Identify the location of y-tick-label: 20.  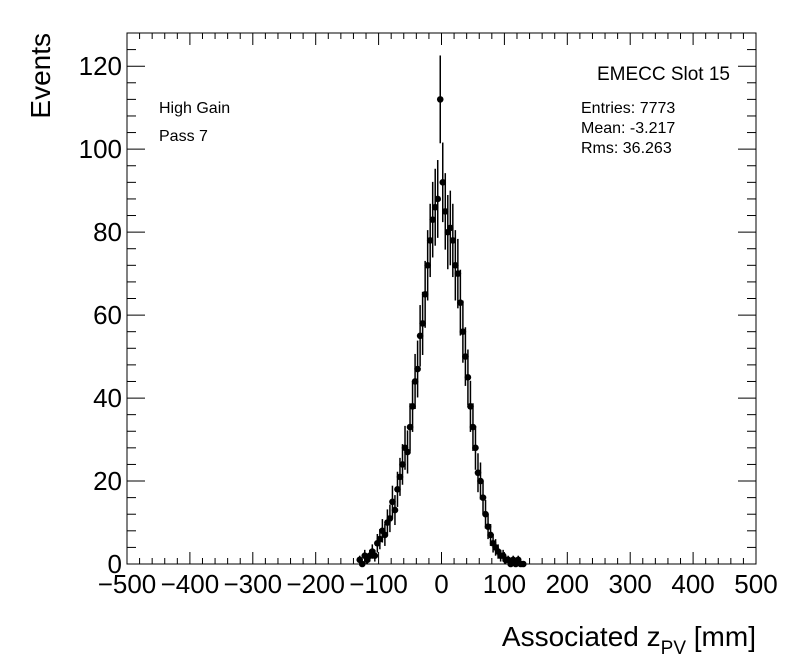
(107, 481).